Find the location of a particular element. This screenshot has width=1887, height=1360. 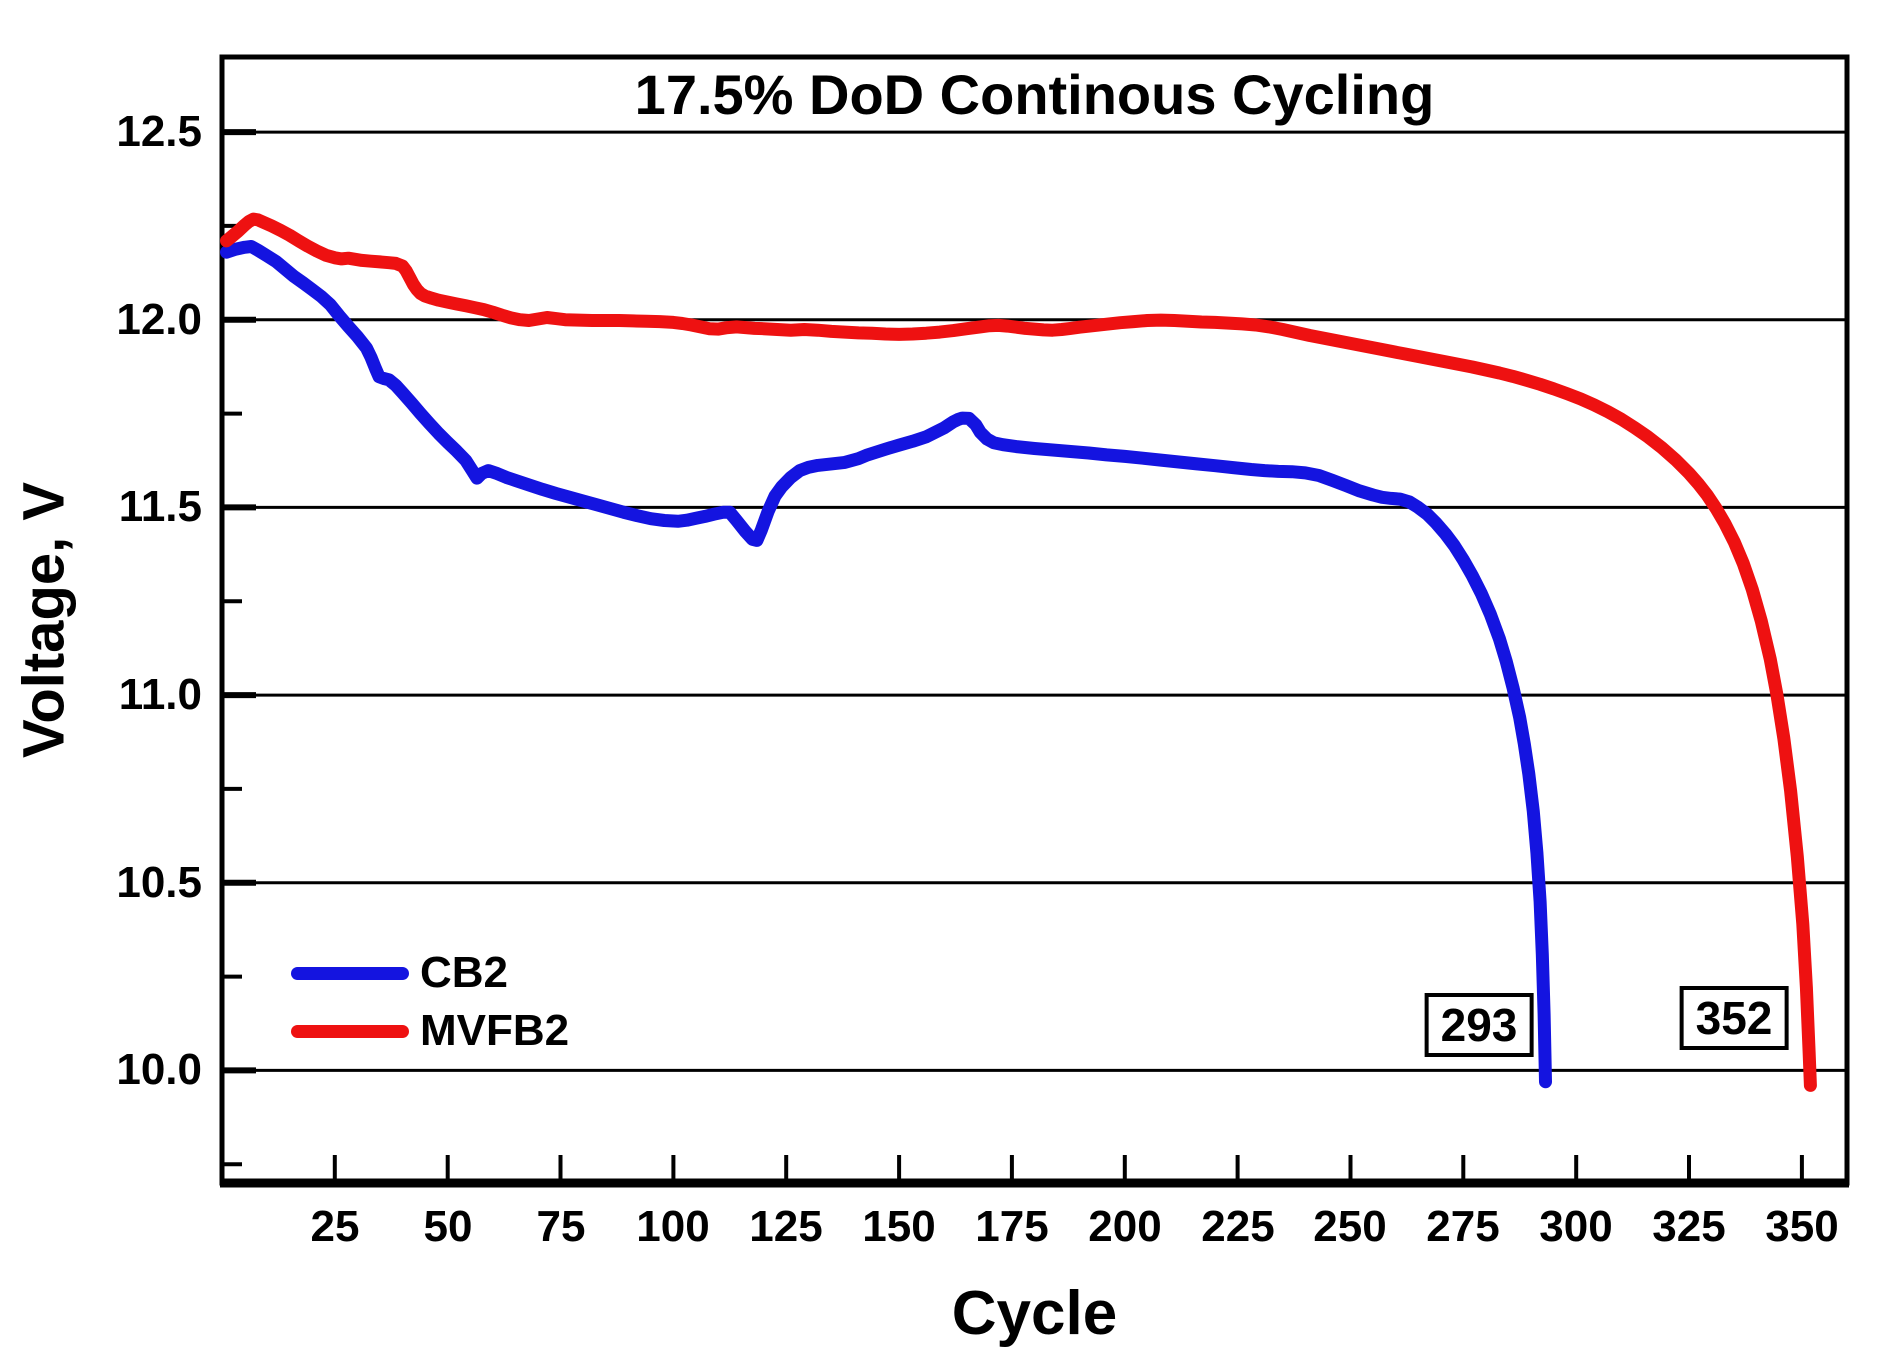

x-tick-label-275: 275 is located at coordinates (1463, 1226).